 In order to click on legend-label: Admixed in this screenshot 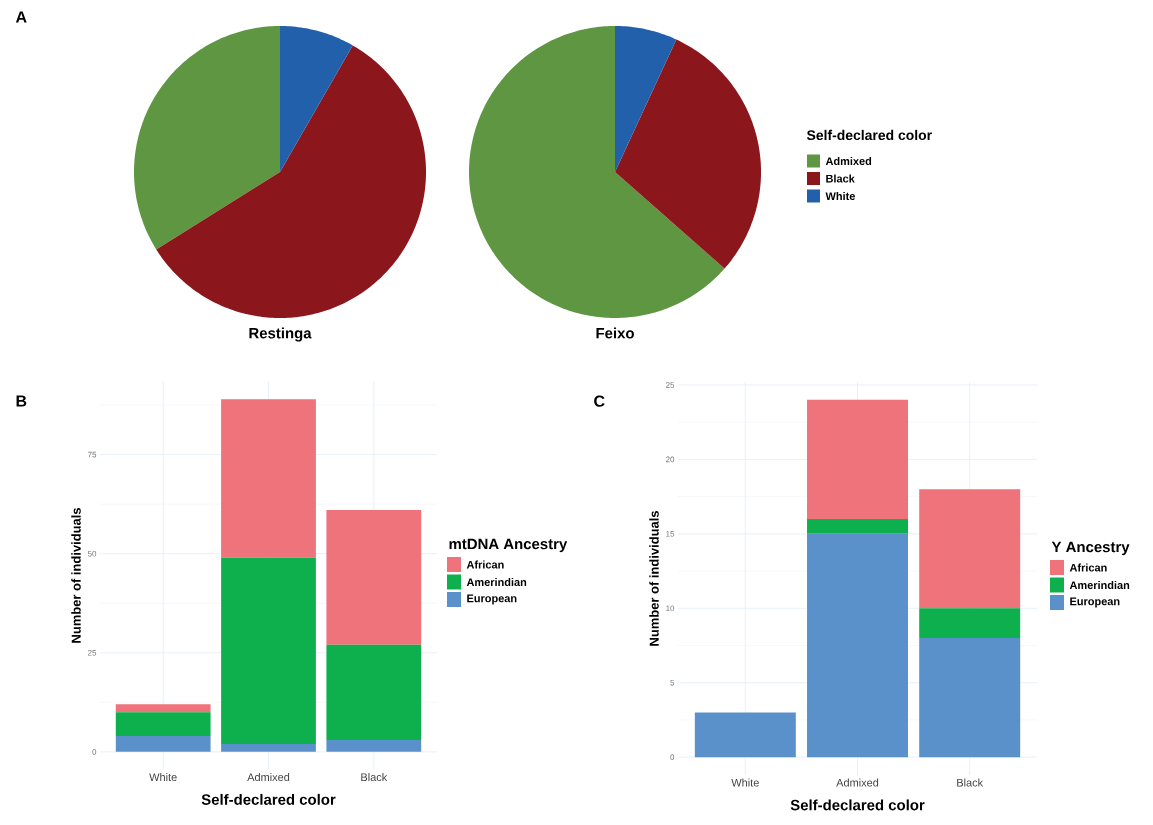, I will do `click(848, 161)`.